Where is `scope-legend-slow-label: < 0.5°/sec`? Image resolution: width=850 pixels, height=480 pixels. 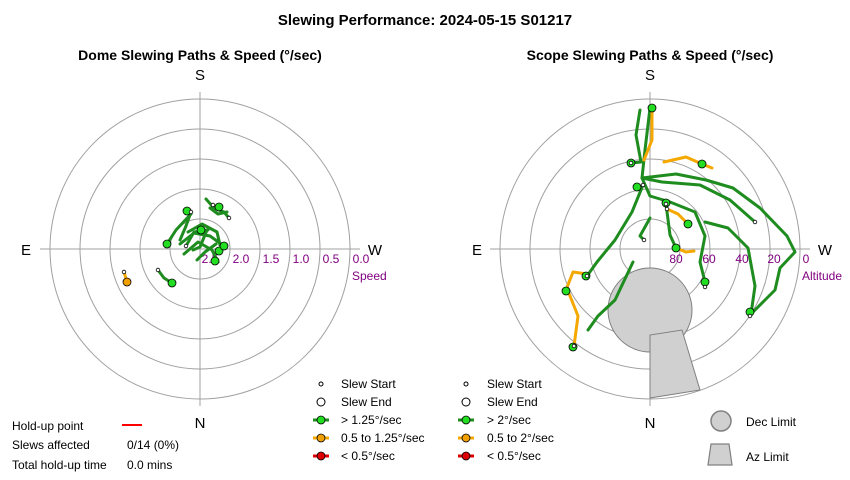
scope-legend-slow-label: < 0.5°/sec is located at coordinates (514, 456).